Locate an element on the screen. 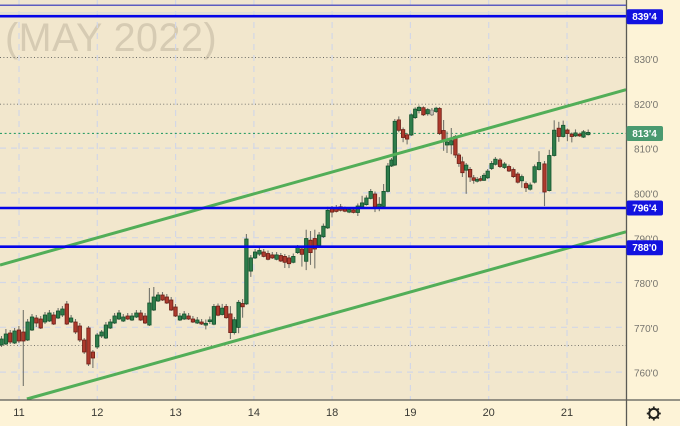 The width and height of the screenshot is (680, 426). svg-text: 790'0 is located at coordinates (646, 239).